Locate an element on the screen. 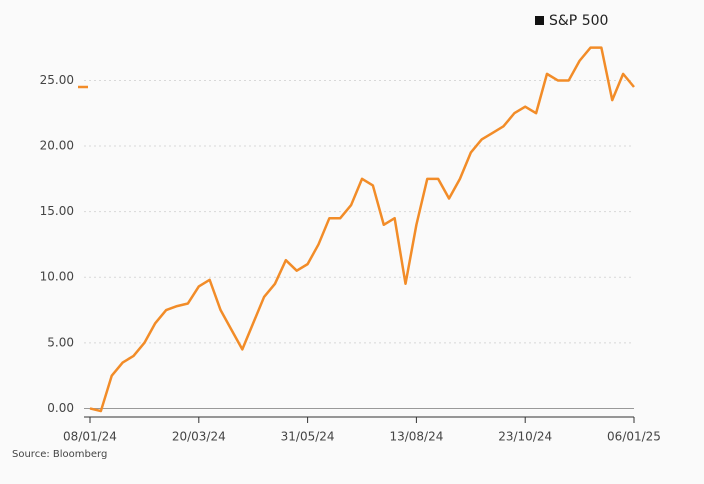  y-tick-label: 5.00 is located at coordinates (60, 342).